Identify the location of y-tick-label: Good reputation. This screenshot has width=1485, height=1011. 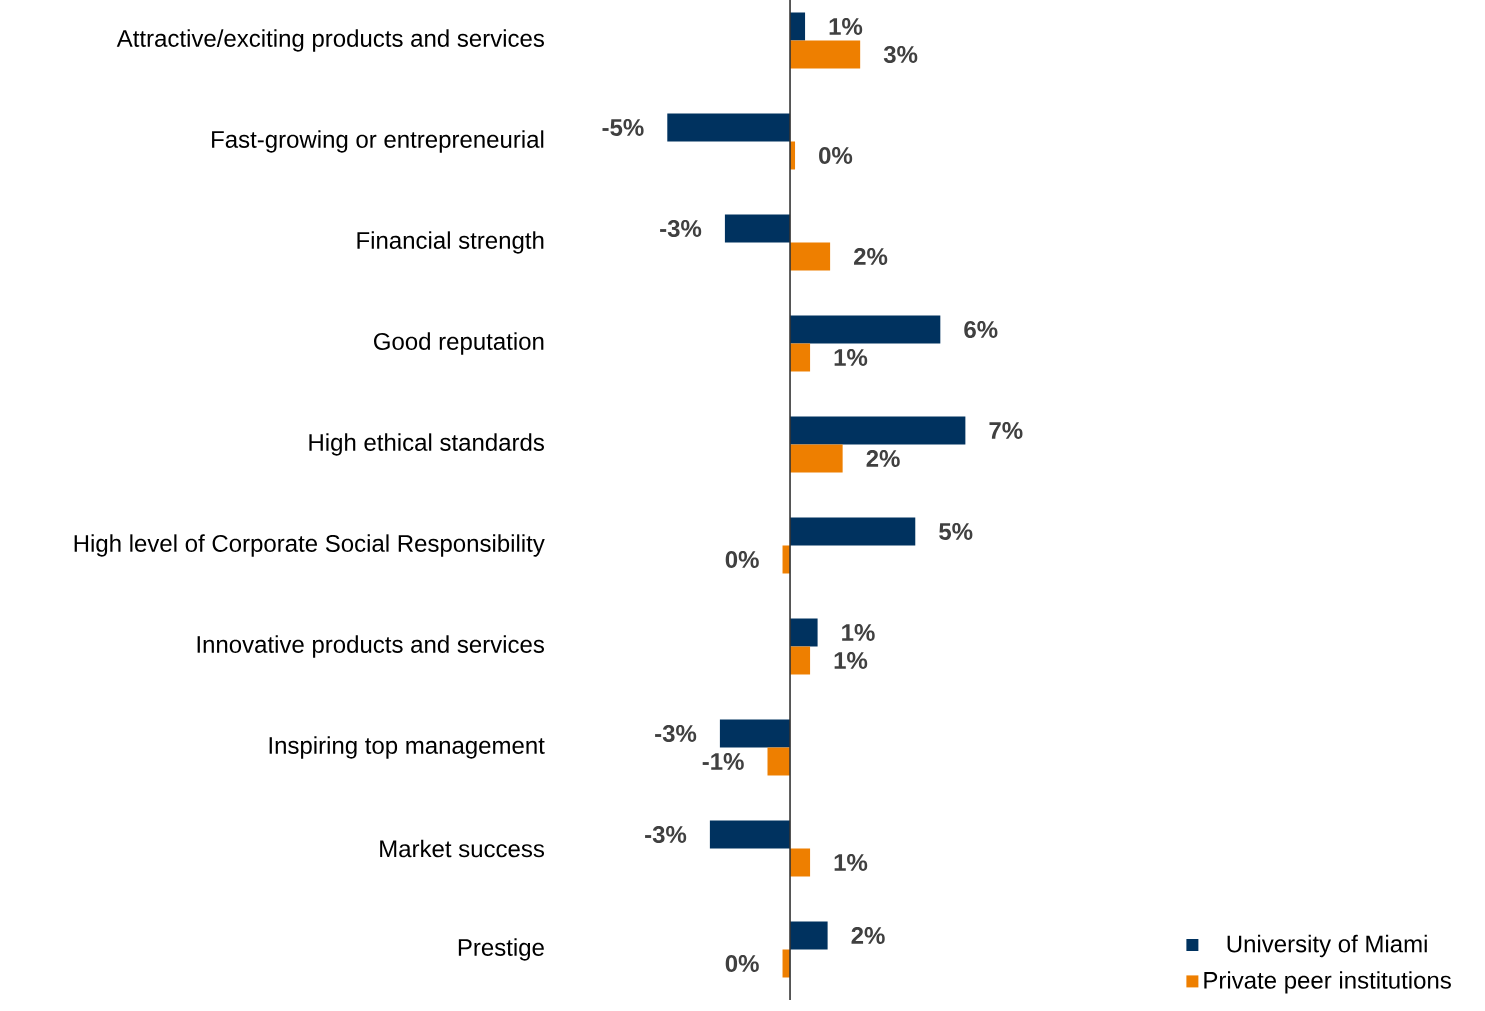
(458, 343).